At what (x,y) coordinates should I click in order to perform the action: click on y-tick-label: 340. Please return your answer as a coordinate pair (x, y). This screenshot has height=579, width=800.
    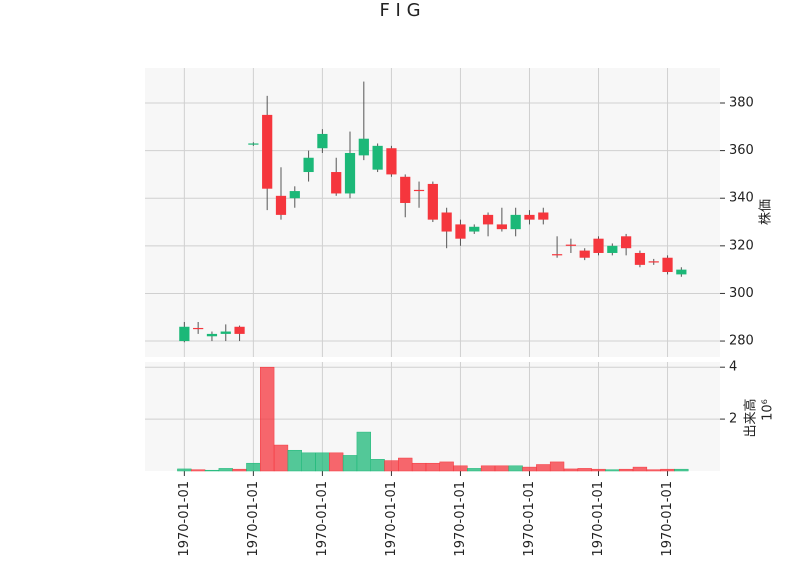
    Looking at the image, I should click on (741, 198).